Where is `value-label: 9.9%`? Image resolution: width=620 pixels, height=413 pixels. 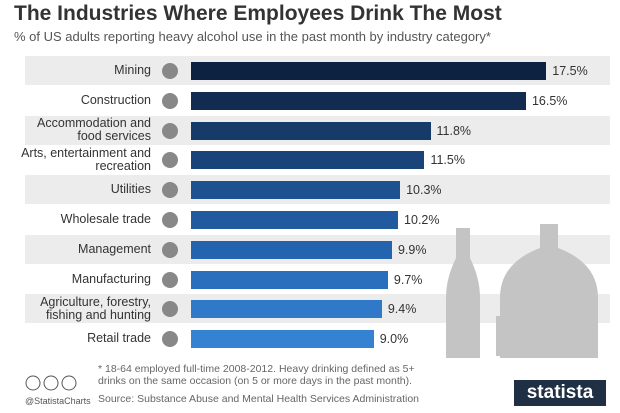
value-label: 9.9% is located at coordinates (412, 249).